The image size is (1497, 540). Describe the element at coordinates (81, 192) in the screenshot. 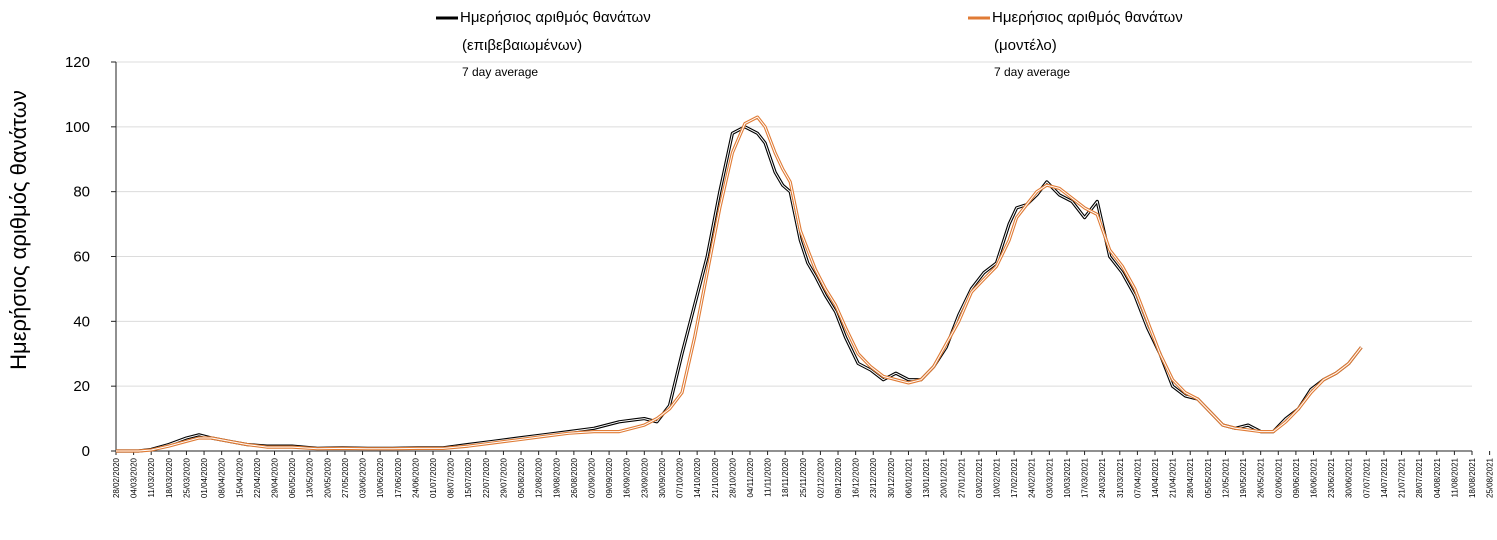

I see `y-tick-label: 80` at that location.